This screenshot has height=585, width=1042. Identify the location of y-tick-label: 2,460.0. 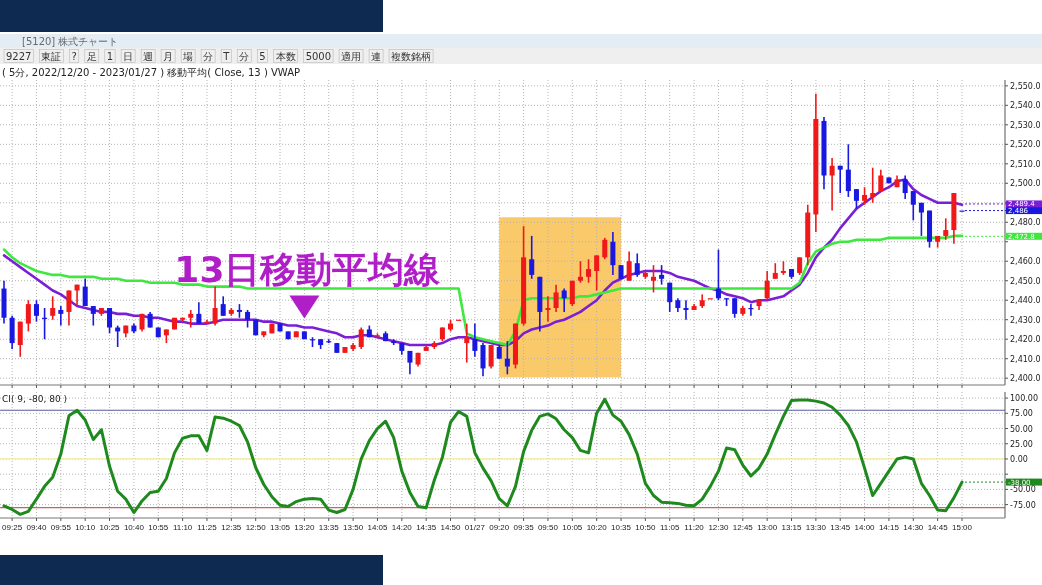
(1025, 262).